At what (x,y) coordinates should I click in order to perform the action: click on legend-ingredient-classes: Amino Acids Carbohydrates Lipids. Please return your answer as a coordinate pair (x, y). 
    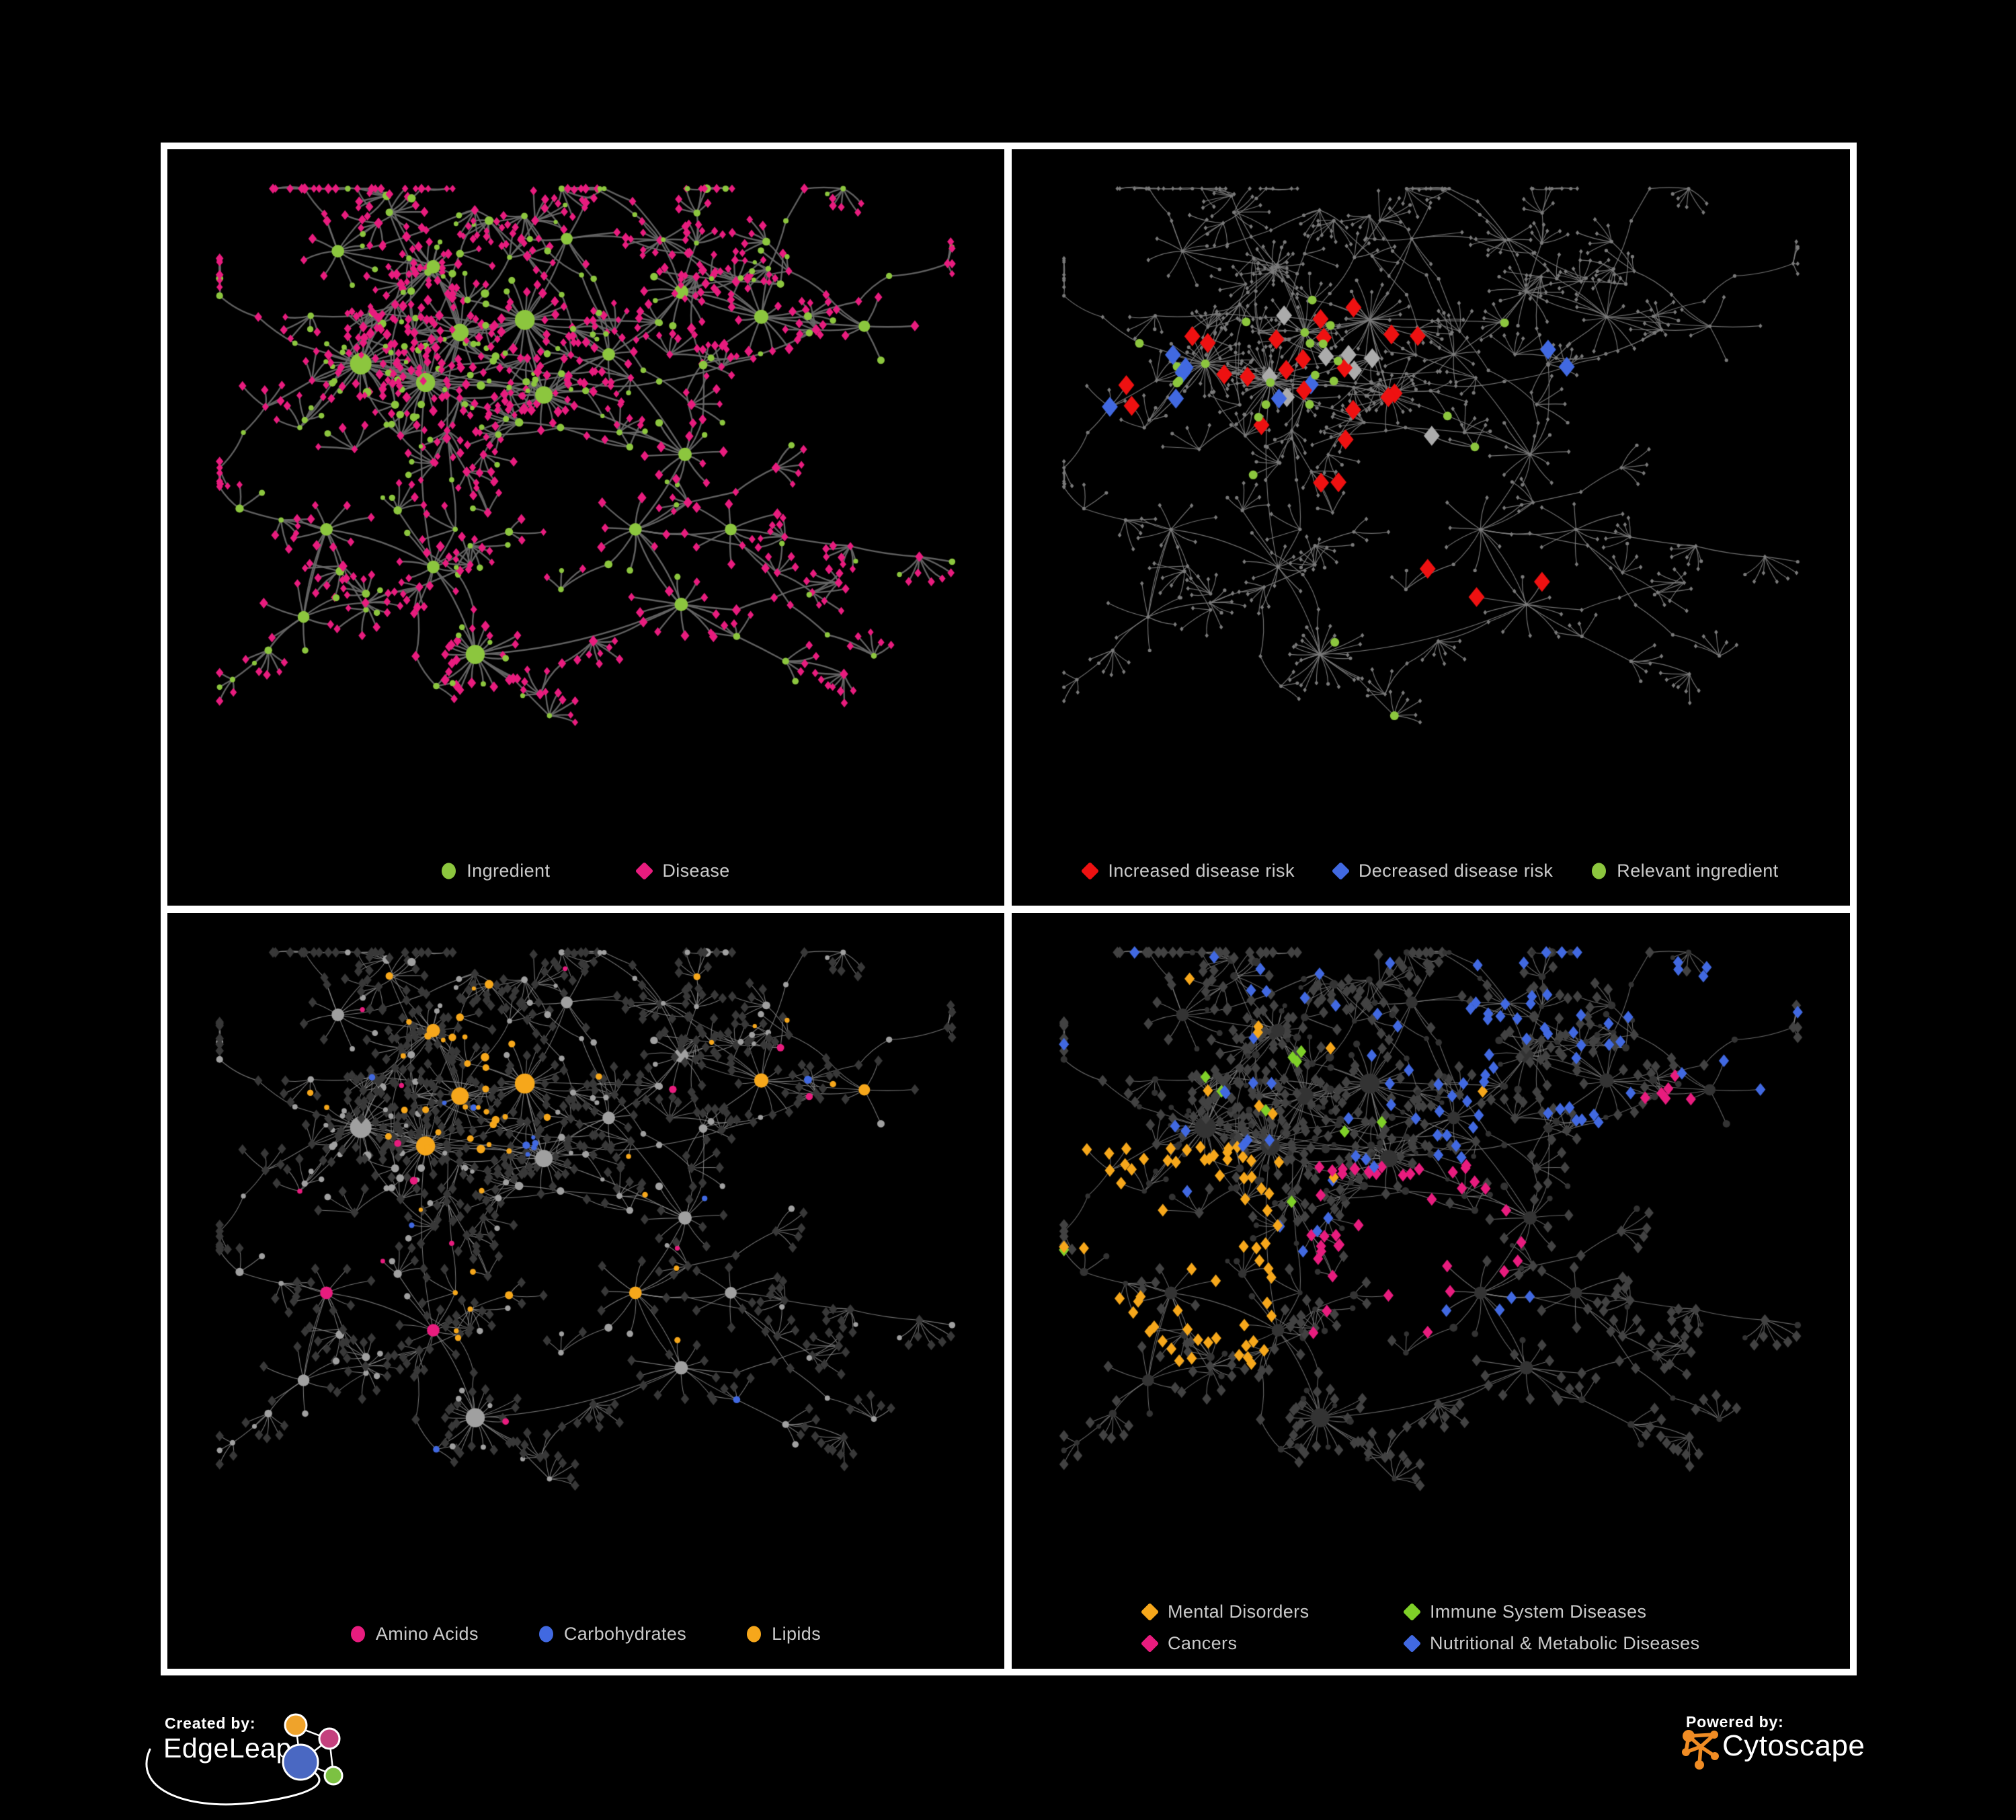
    Looking at the image, I should click on (585, 1634).